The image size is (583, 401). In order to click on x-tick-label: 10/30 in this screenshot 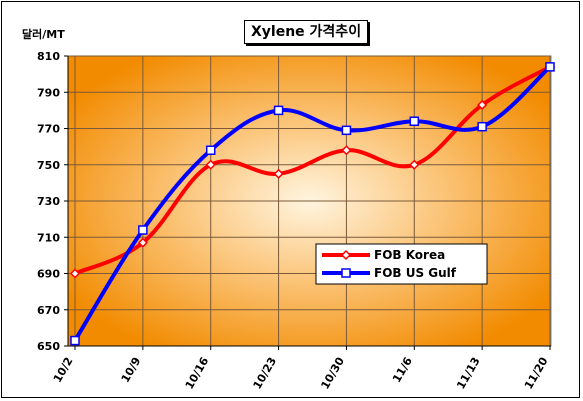, I will do `click(332, 373)`.